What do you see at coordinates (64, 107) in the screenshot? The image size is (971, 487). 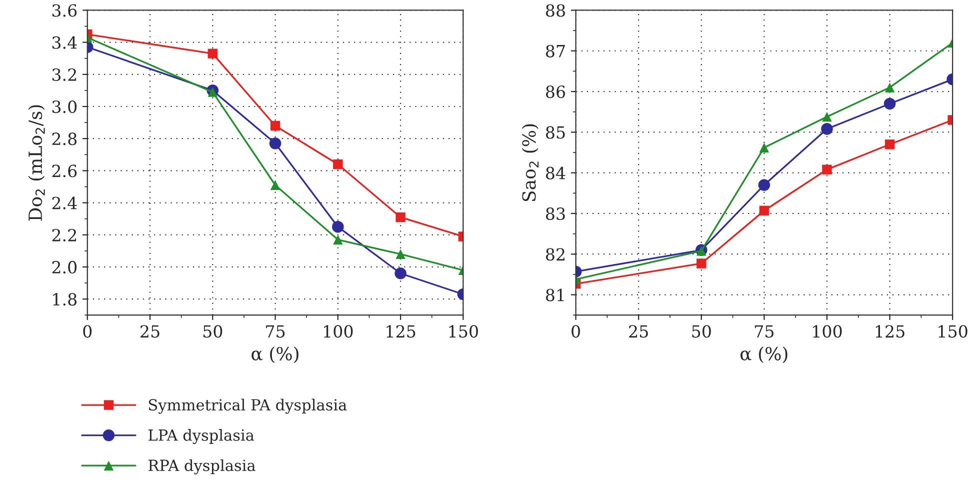 I see `y-tick-label: 3.0` at bounding box center [64, 107].